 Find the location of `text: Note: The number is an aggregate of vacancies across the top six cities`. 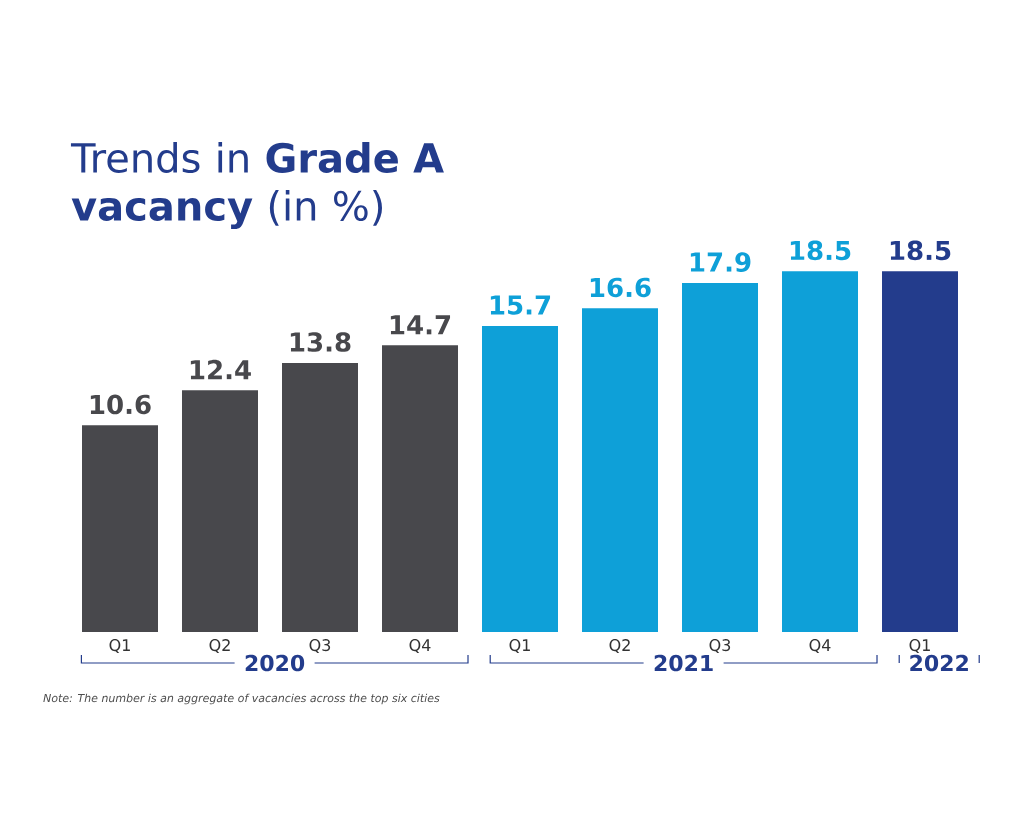

text: Note: The number is an aggregate of vacancies across the top six cities is located at coordinates (241, 699).